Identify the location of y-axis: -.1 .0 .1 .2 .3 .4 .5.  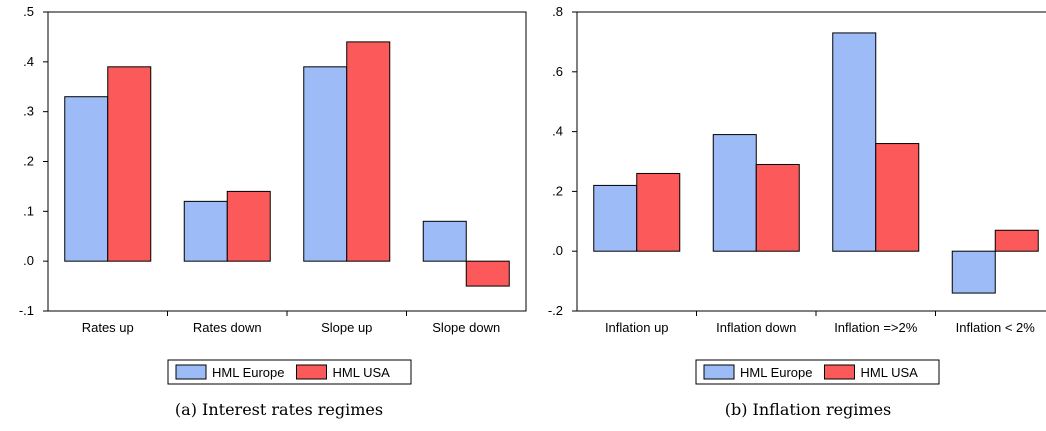
(33, 161).